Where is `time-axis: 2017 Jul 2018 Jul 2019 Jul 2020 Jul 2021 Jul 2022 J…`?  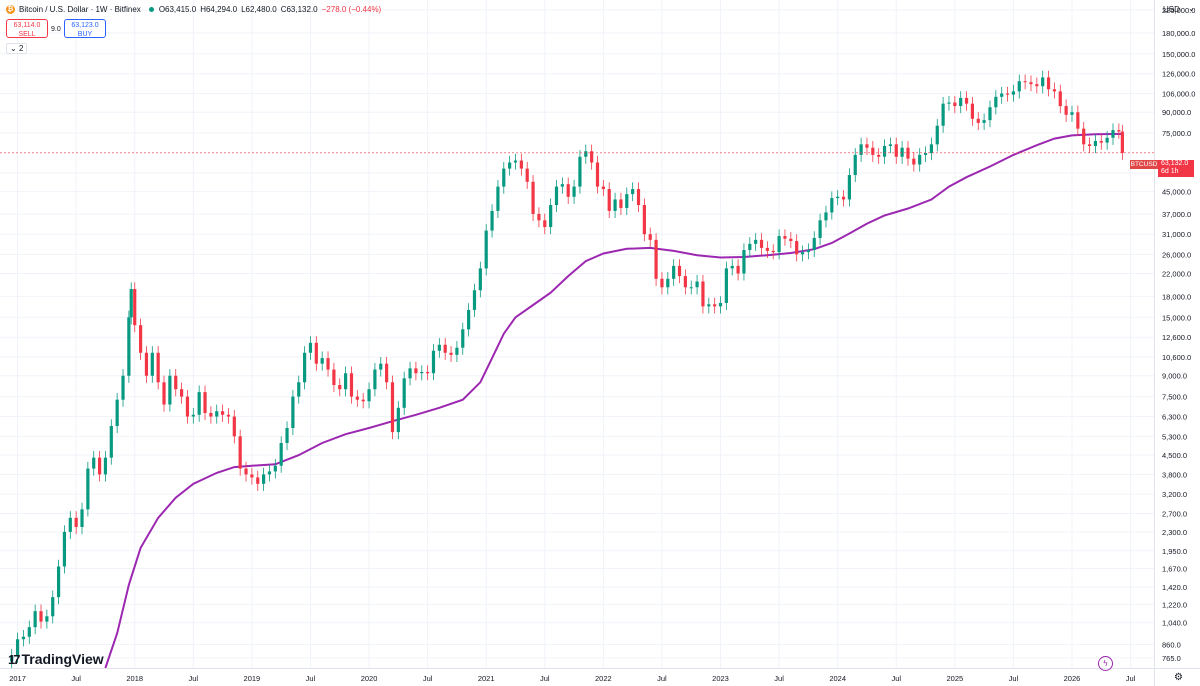 time-axis: 2017 Jul 2018 Jul 2019 Jul 2020 Jul 2021 Jul 2022 J… is located at coordinates (572, 678).